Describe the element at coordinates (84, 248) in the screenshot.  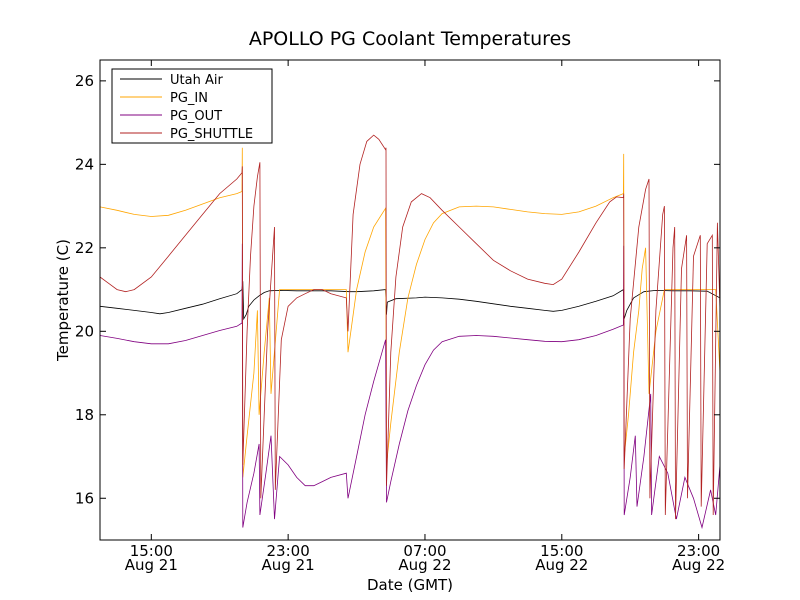
I see `y-tick-label: 22` at that location.